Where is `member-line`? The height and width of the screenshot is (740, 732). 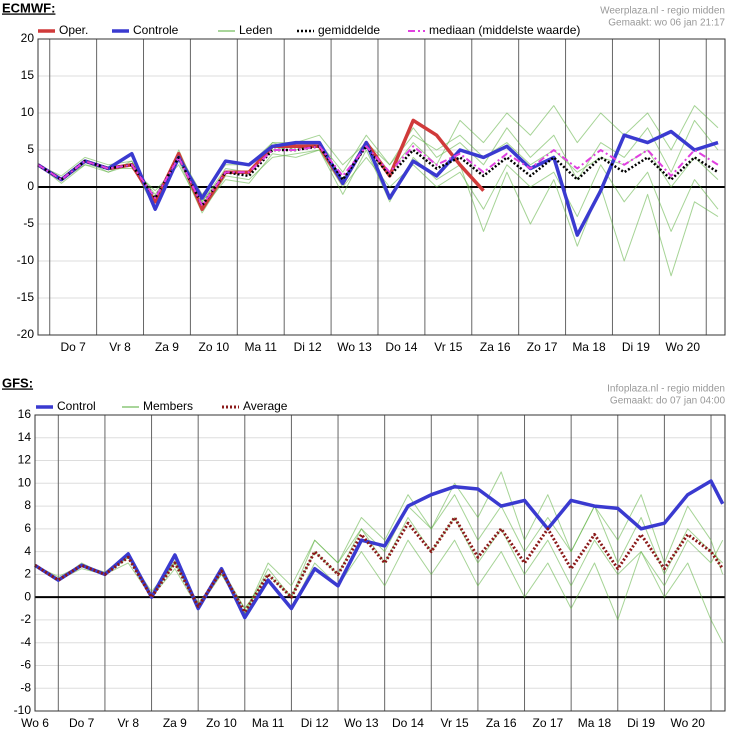
member-line is located at coordinates (379, 591).